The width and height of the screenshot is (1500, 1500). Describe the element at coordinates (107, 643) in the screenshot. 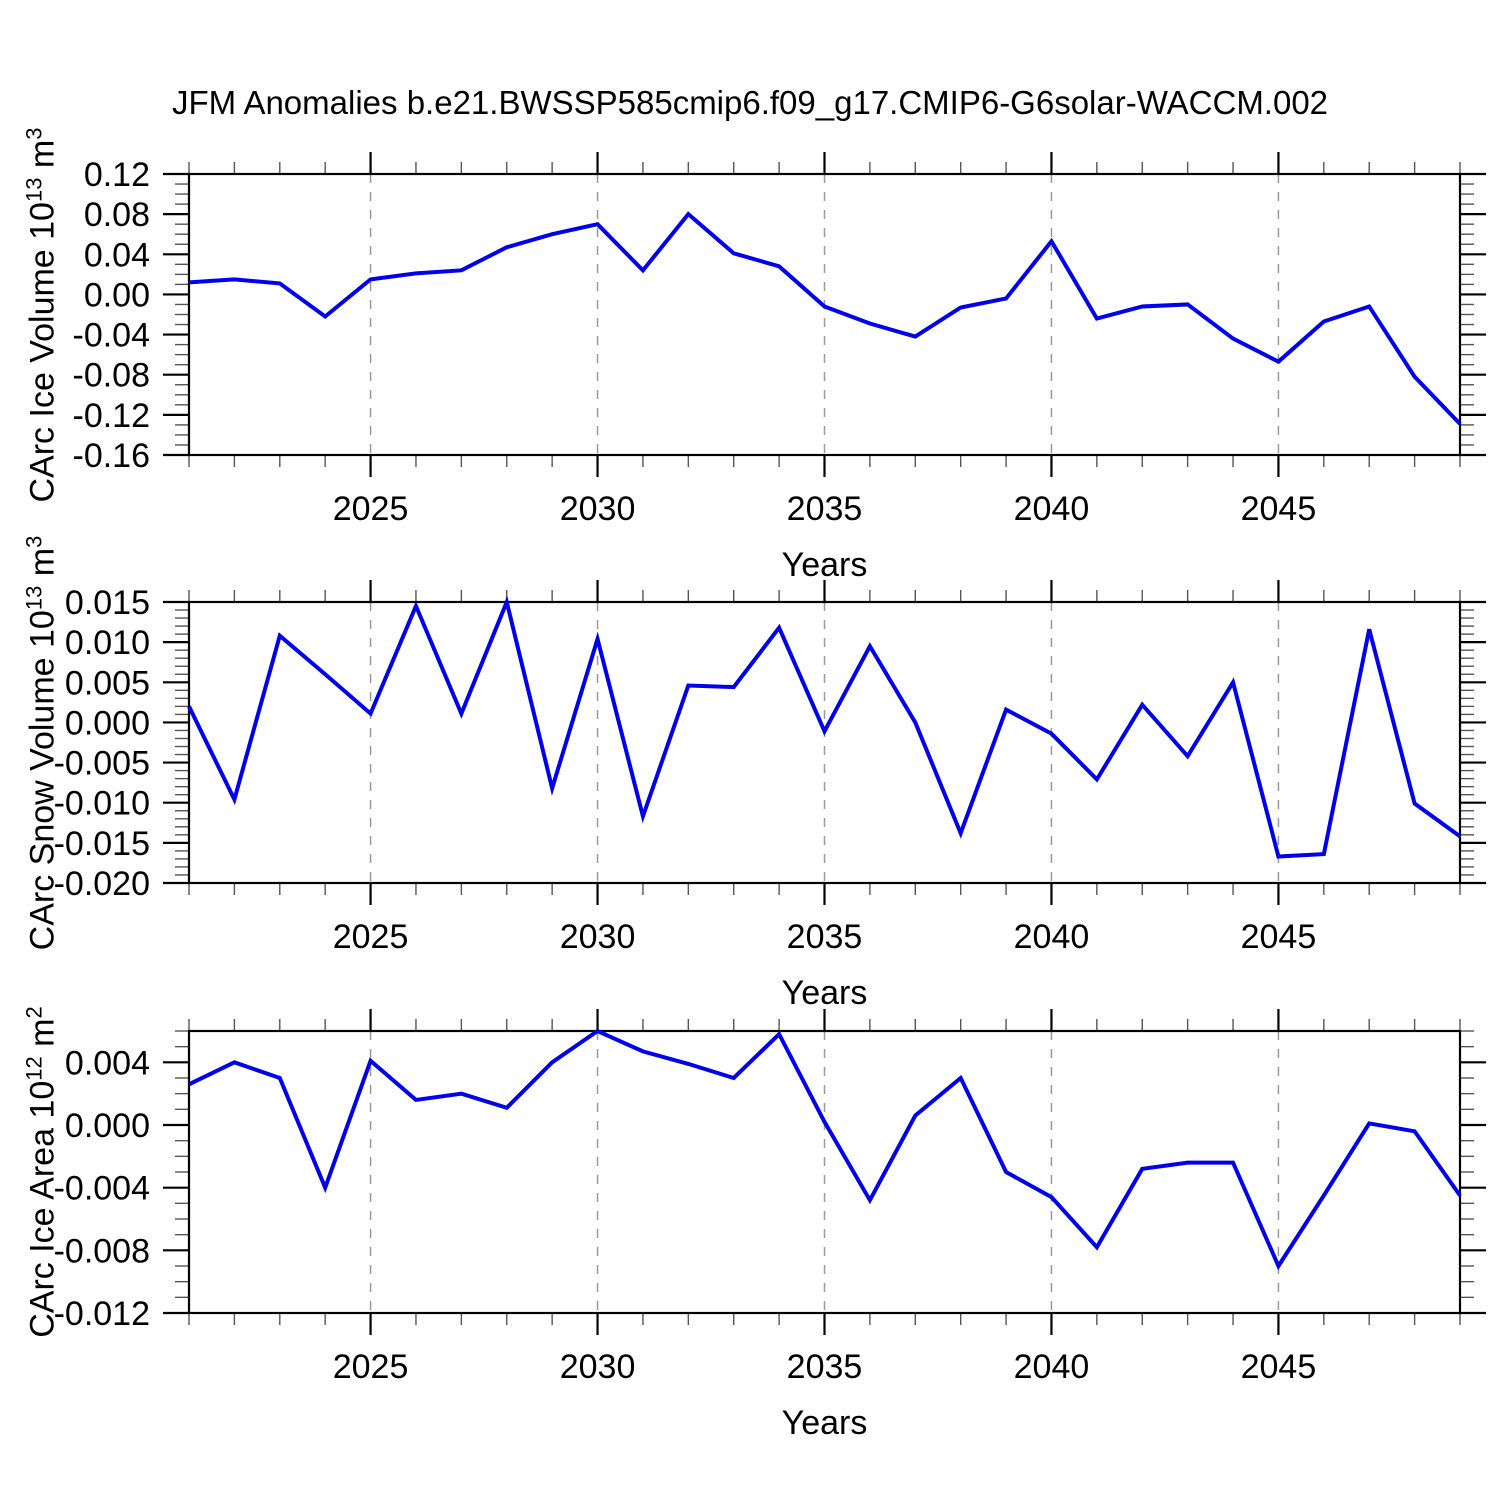

I see `y-tick-label: 0.010` at that location.